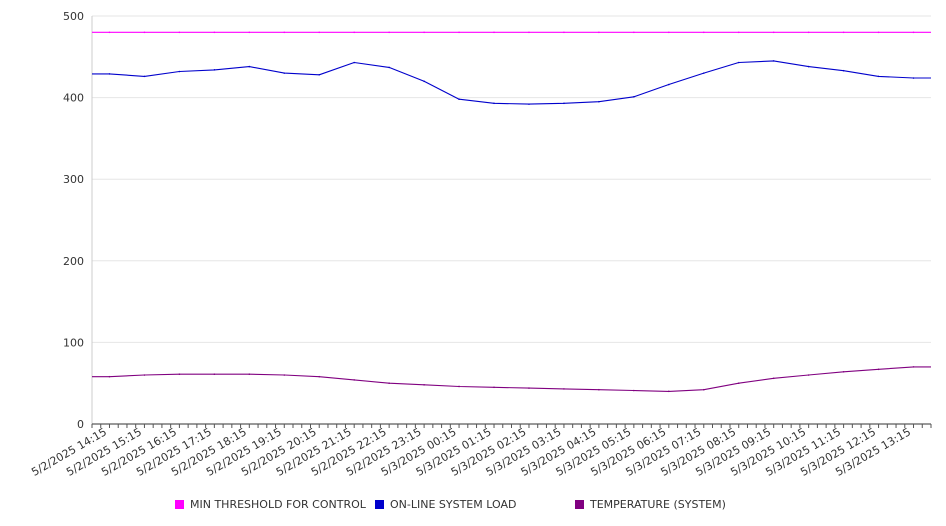 The width and height of the screenshot is (946, 526). I want to click on y-tick-label-100: 100, so click(73, 342).